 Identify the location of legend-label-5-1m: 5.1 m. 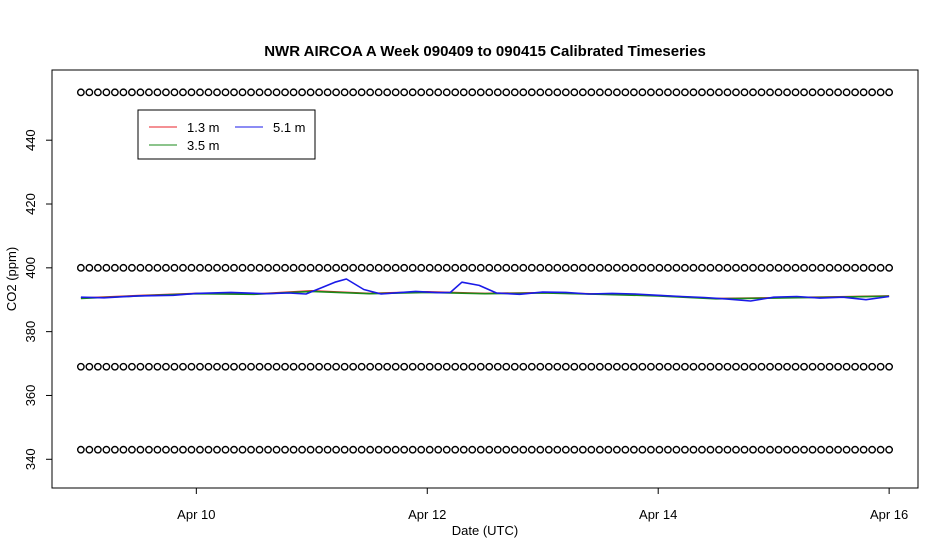
(289, 127).